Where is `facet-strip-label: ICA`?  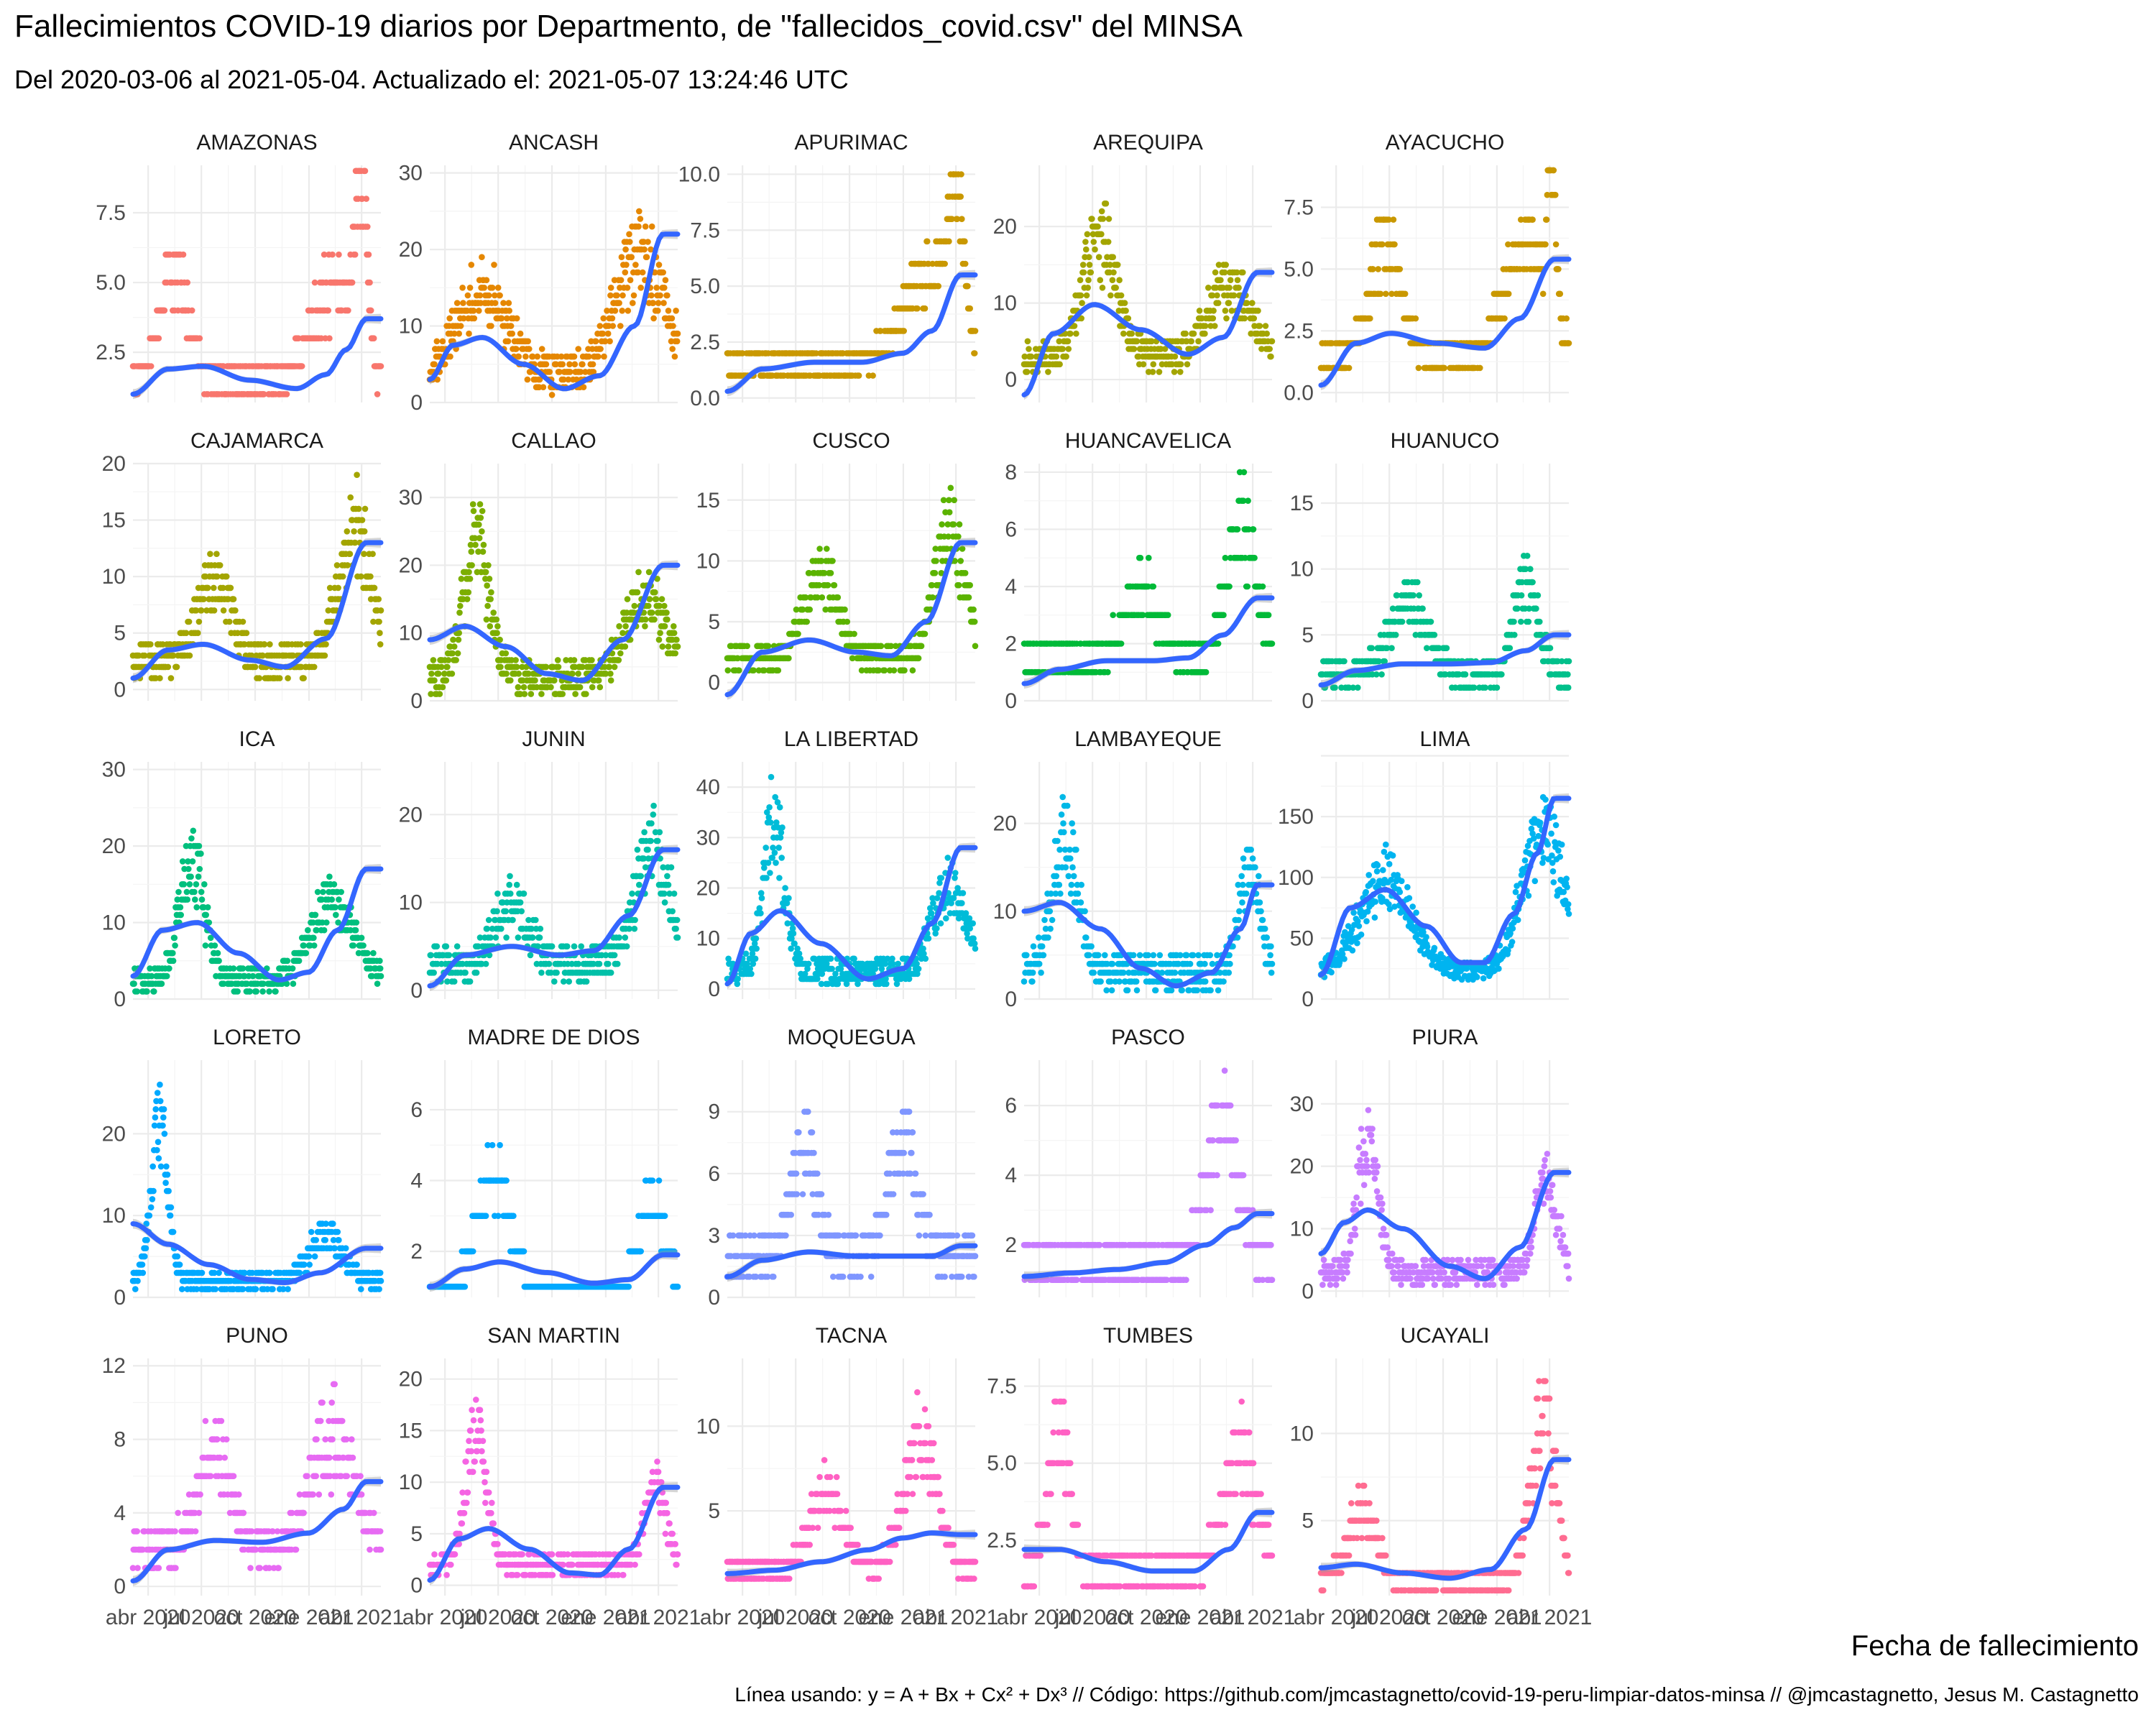 facet-strip-label: ICA is located at coordinates (257, 739).